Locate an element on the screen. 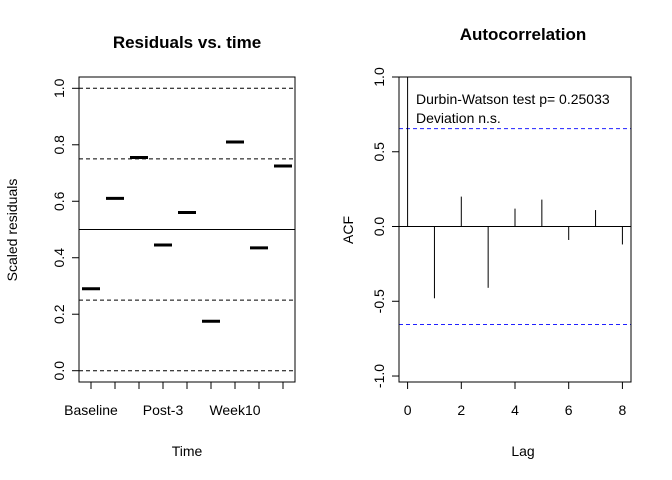 Image resolution: width=672 pixels, height=480 pixels. acf-y-tick-label: -0.5 is located at coordinates (379, 301).